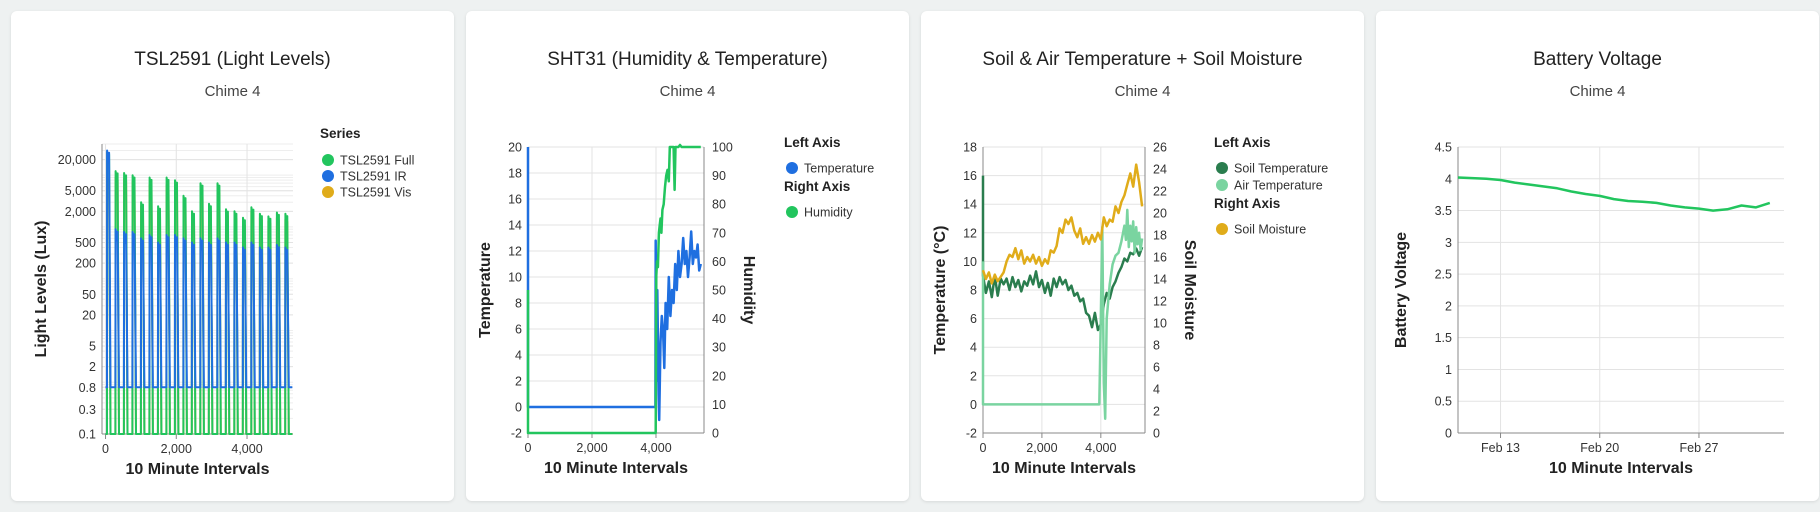  I want to click on y-tick-label: 500, so click(85, 243).